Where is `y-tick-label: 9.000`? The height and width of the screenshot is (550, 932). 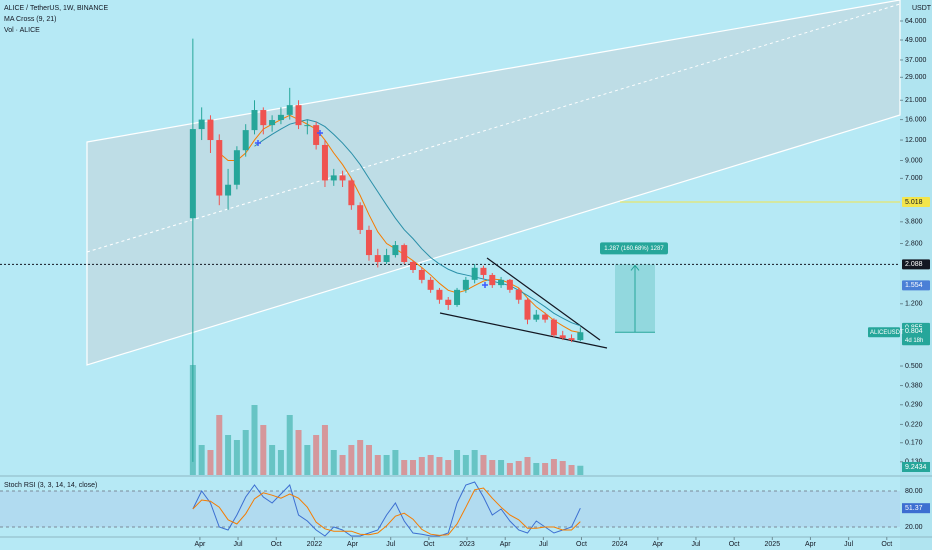
y-tick-label: 9.000 is located at coordinates (914, 160).